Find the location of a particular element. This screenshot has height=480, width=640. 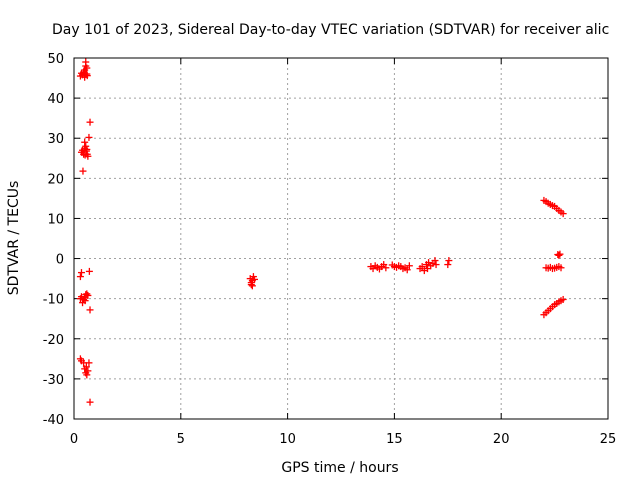

y-tick-label: 0 is located at coordinates (60, 260).